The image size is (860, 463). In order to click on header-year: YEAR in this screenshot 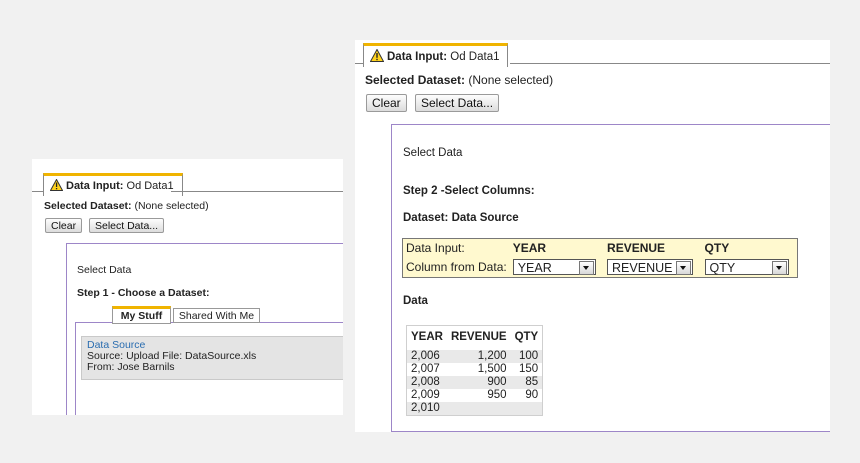, I will do `click(427, 337)`.